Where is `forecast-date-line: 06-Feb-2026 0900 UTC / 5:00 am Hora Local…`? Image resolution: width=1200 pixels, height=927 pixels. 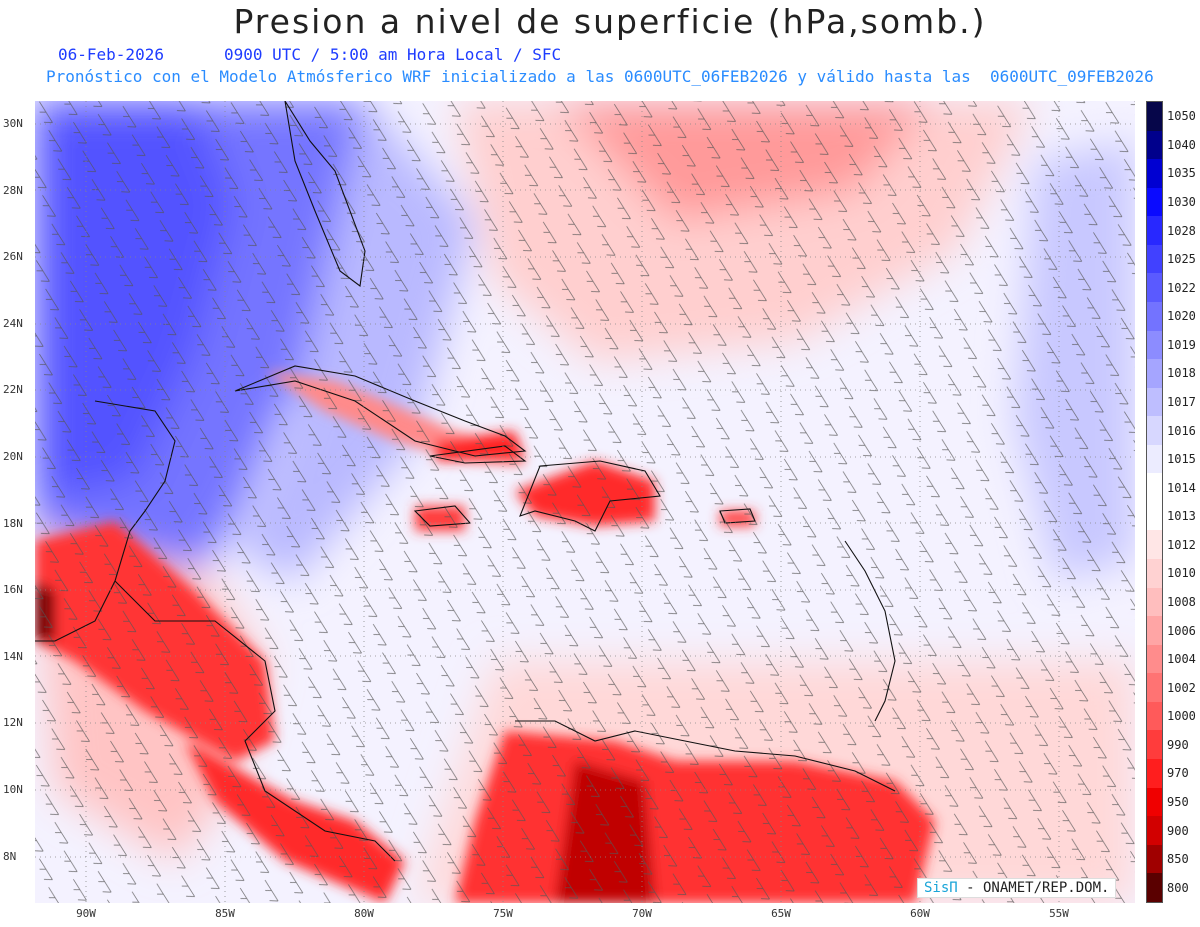
forecast-date-line: 06-Feb-2026 0900 UTC / 5:00 am Hora Local… is located at coordinates (309, 54).